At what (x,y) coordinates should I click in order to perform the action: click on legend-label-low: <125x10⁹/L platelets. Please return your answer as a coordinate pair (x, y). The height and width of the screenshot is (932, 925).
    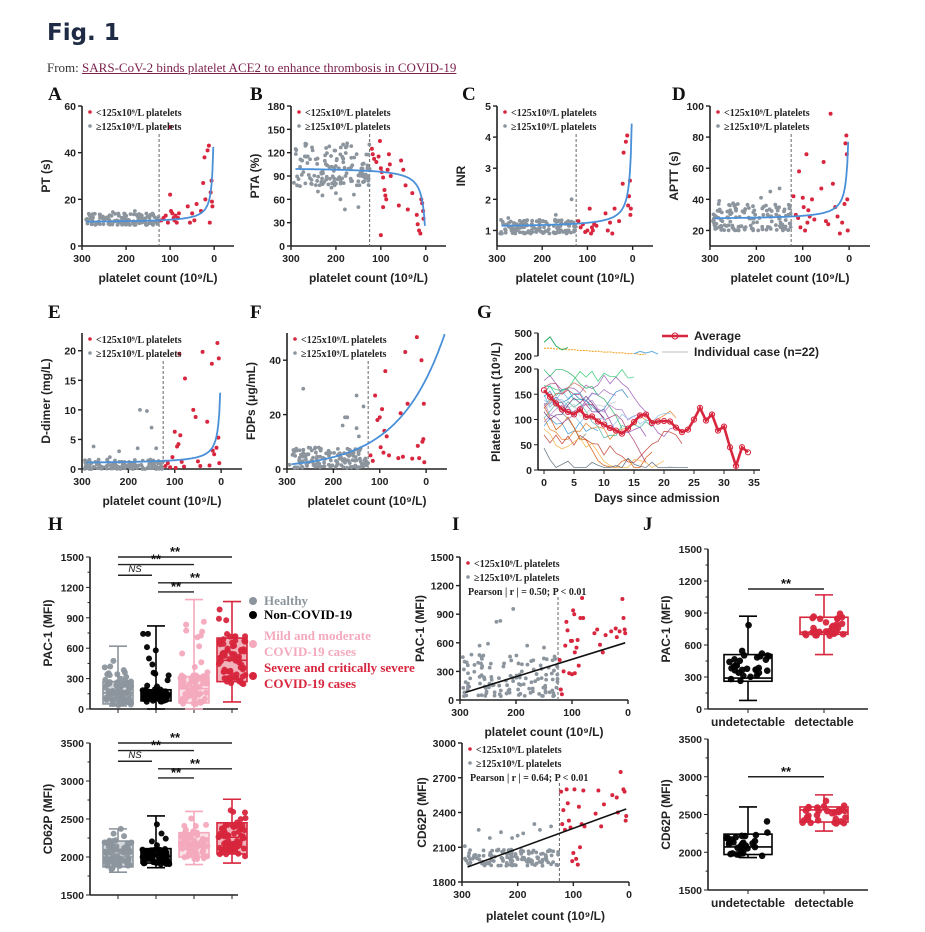
    Looking at the image, I should click on (139, 340).